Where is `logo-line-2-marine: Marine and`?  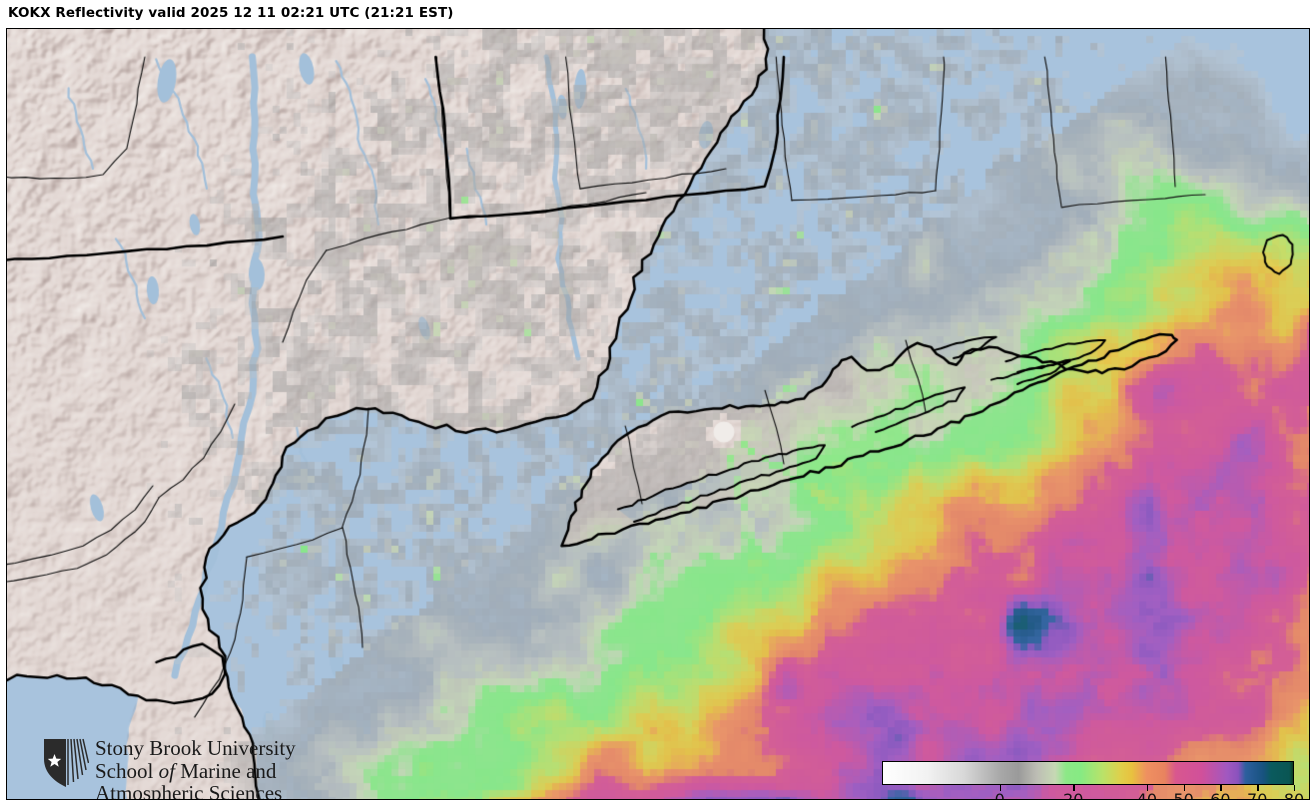 logo-line-2-marine: Marine and is located at coordinates (228, 770).